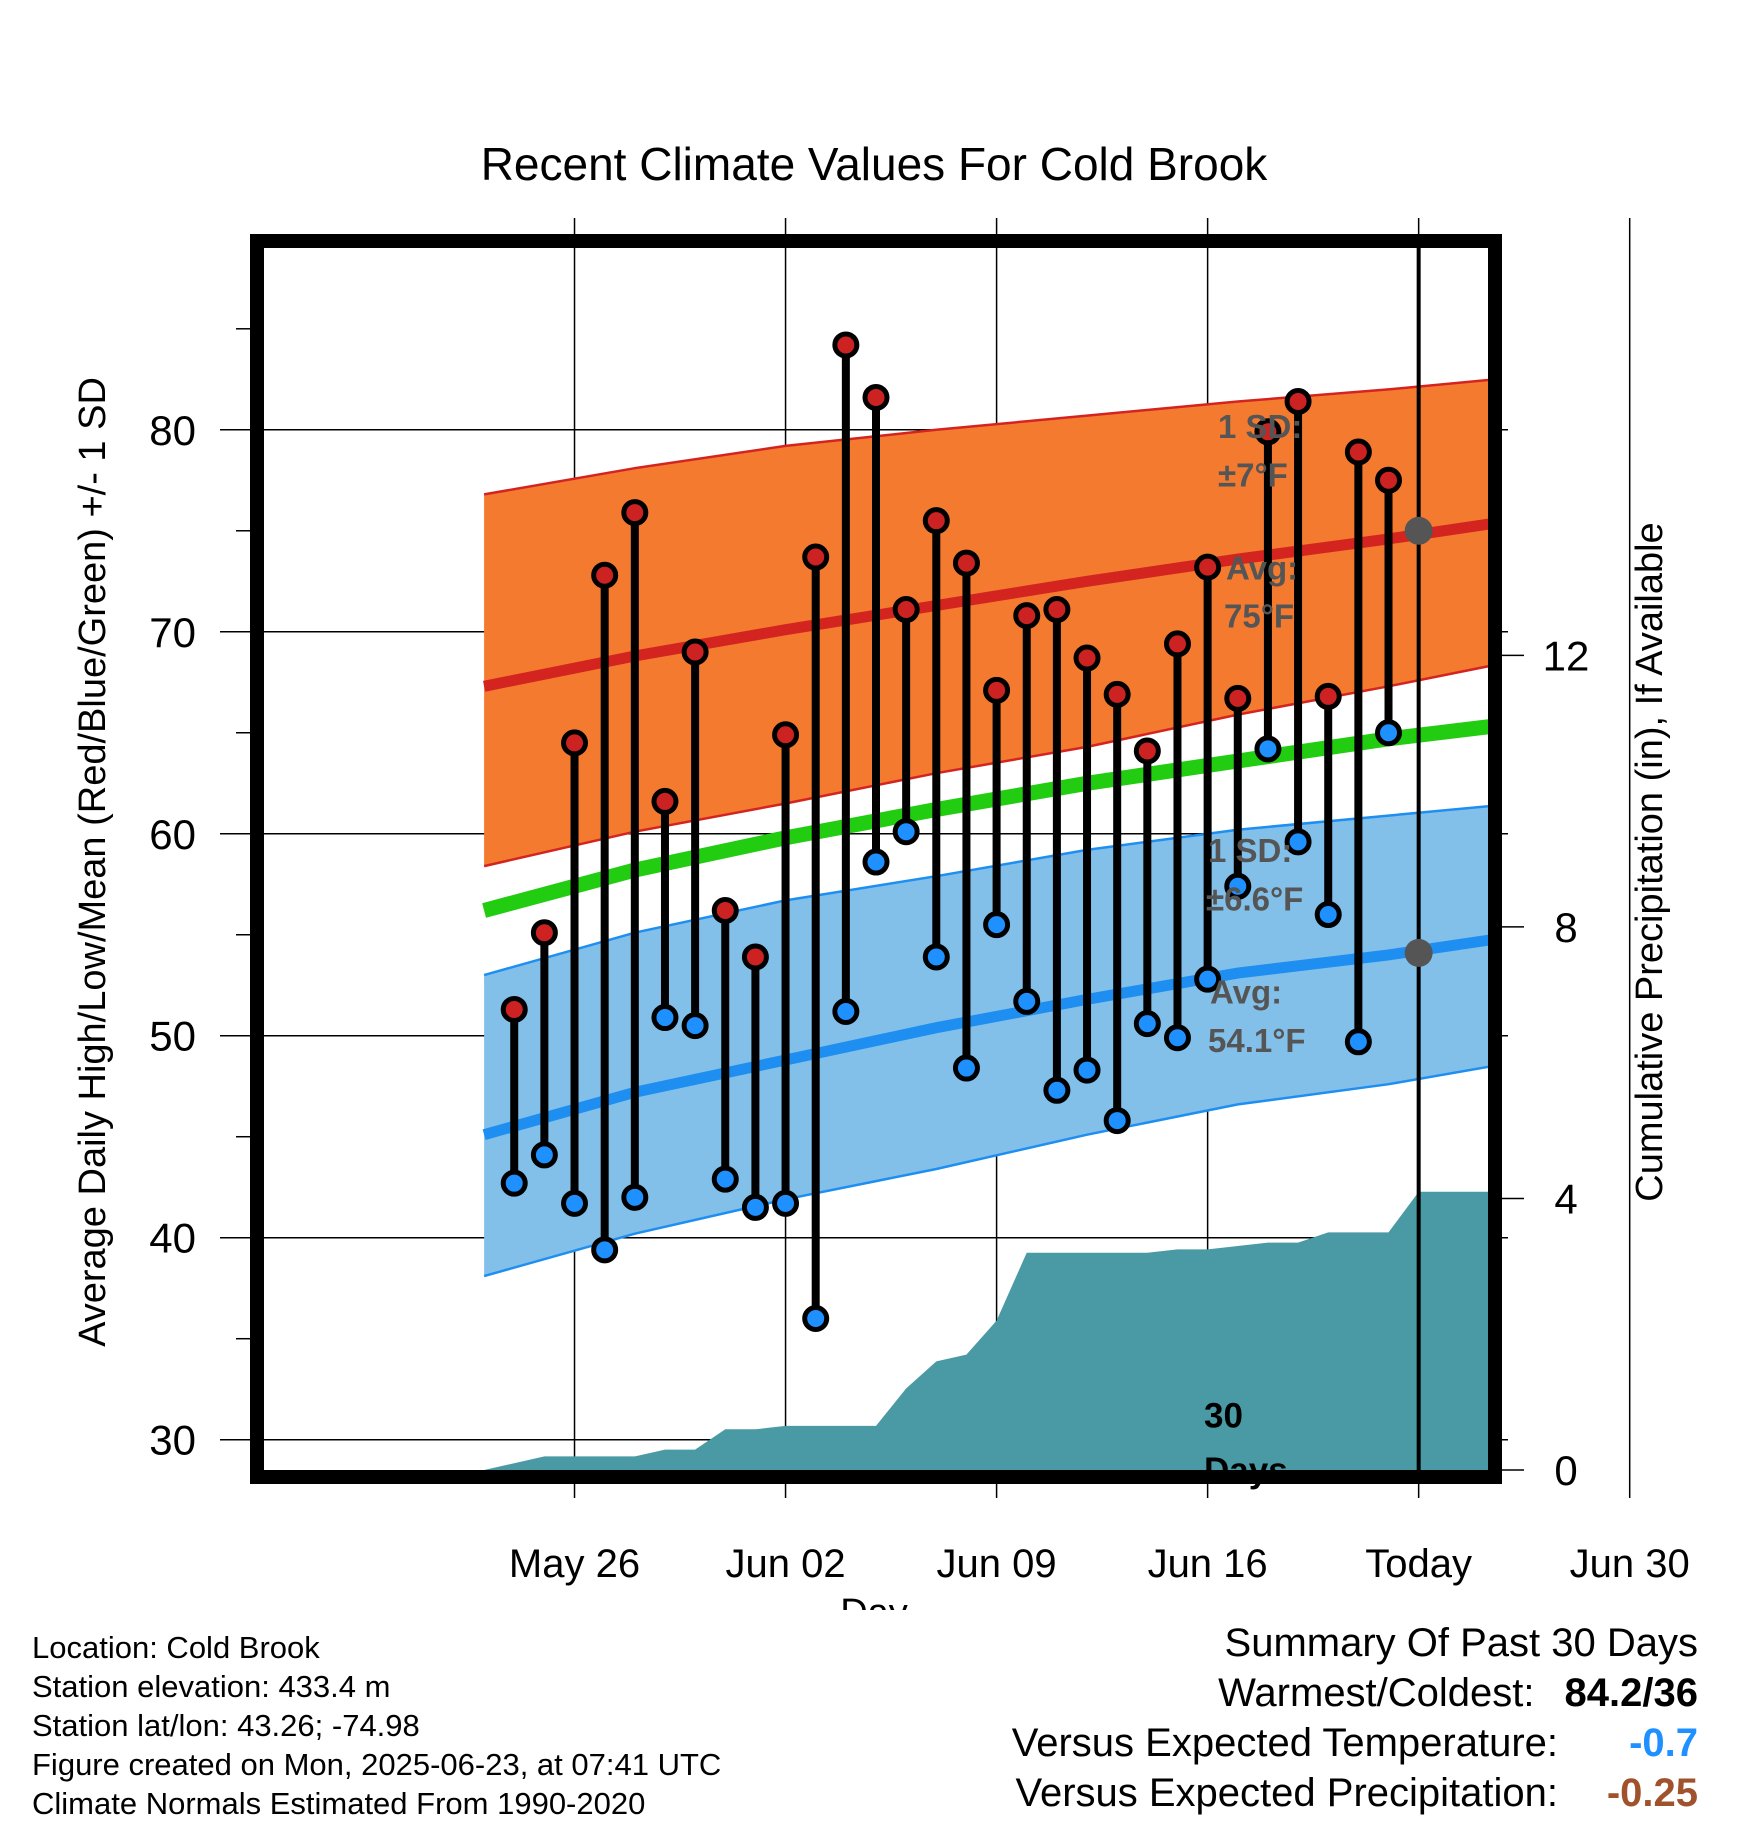 This screenshot has width=1748, height=1828. Describe the element at coordinates (339, 1803) in the screenshot. I see `normals-text: Climate Normals Estimated From 1990-2020` at that location.